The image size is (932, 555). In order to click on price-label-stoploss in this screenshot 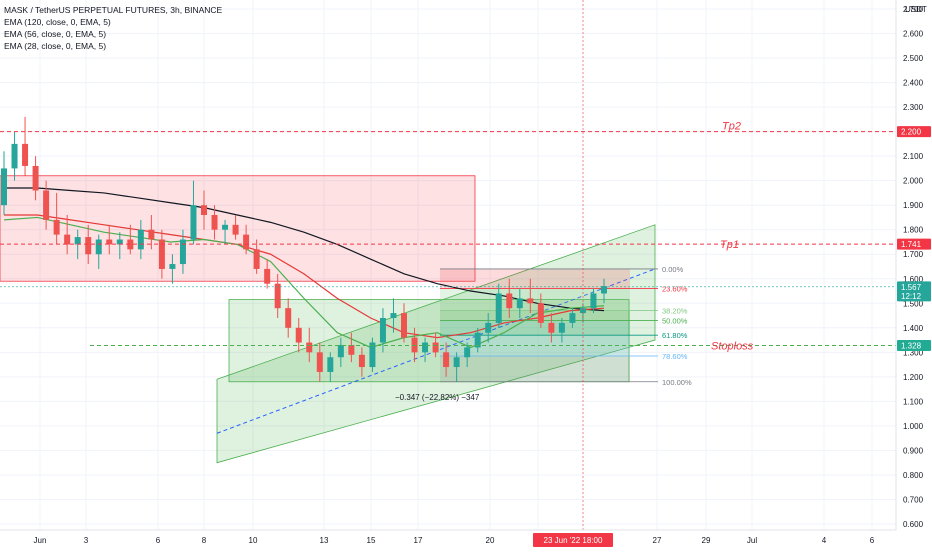, I will do `click(914, 345)`.